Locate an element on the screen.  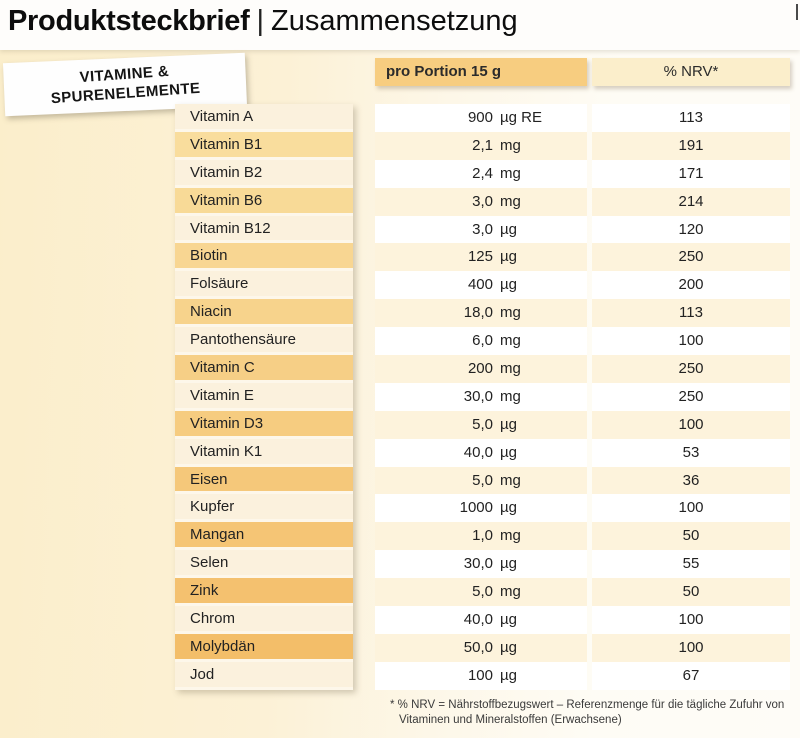
nutrient-label-row: Kupfer is located at coordinates (264, 507).